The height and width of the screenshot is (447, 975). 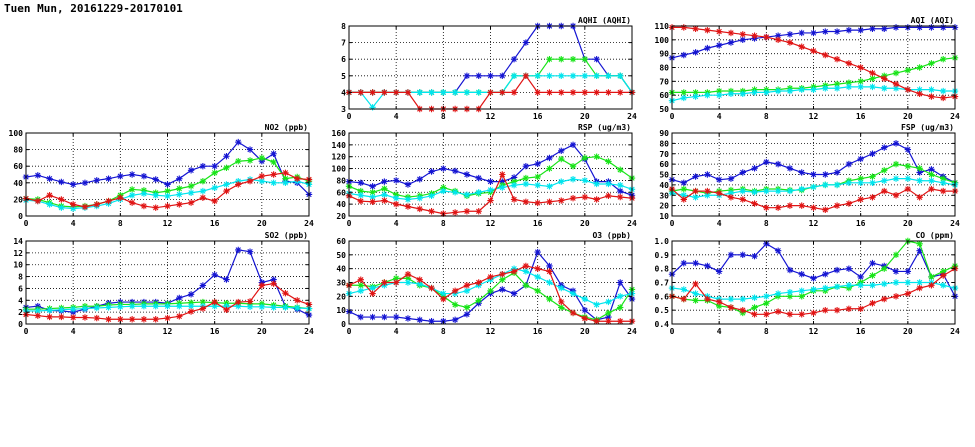 I want to click on y-tick-label: 4, so click(x=343, y=92).